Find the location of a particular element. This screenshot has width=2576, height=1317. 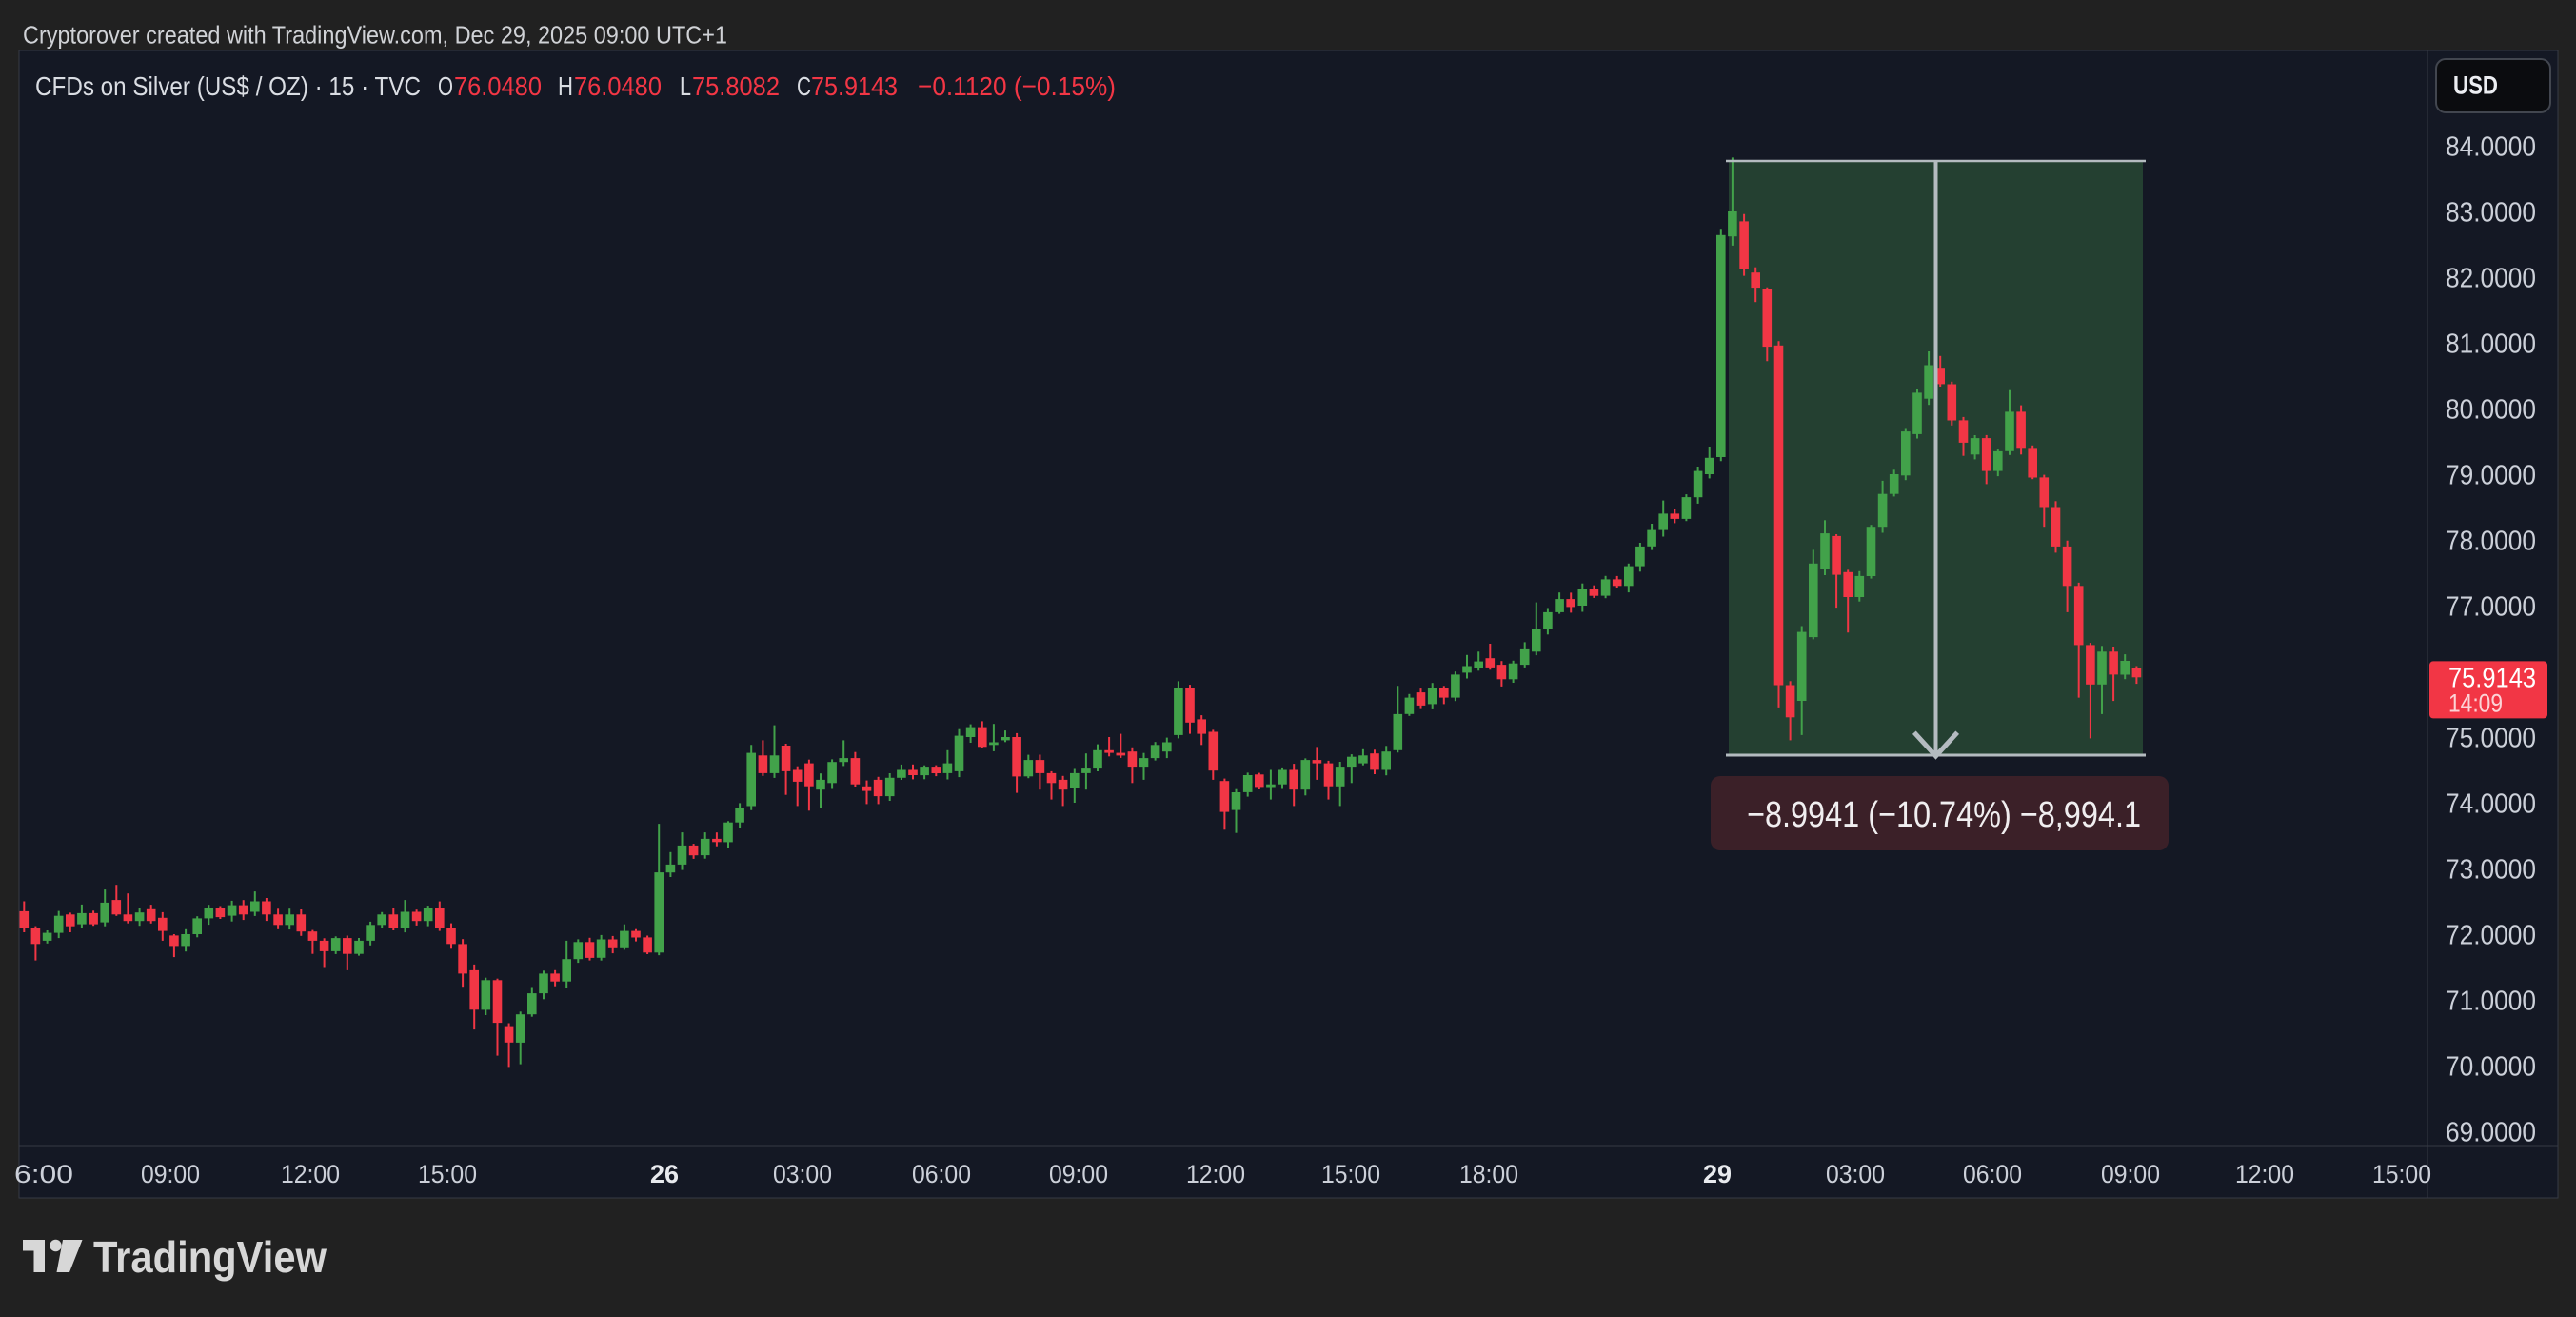

svg-text: 69.0000 is located at coordinates (2491, 1132).